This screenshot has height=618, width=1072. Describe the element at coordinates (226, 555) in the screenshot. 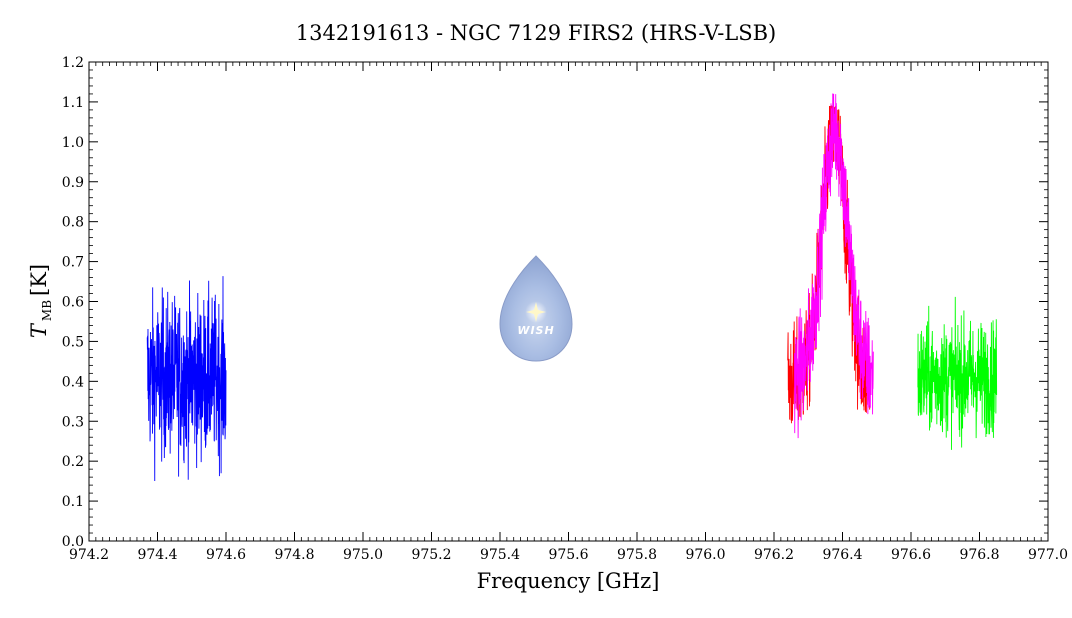

I see `x-tick-label: 974.6` at that location.